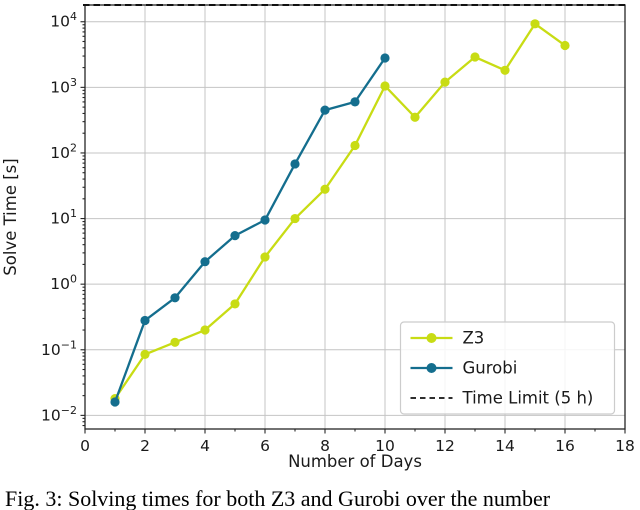 This screenshot has width=640, height=510. What do you see at coordinates (625, 446) in the screenshot?
I see `x-tick-label: 18` at bounding box center [625, 446].